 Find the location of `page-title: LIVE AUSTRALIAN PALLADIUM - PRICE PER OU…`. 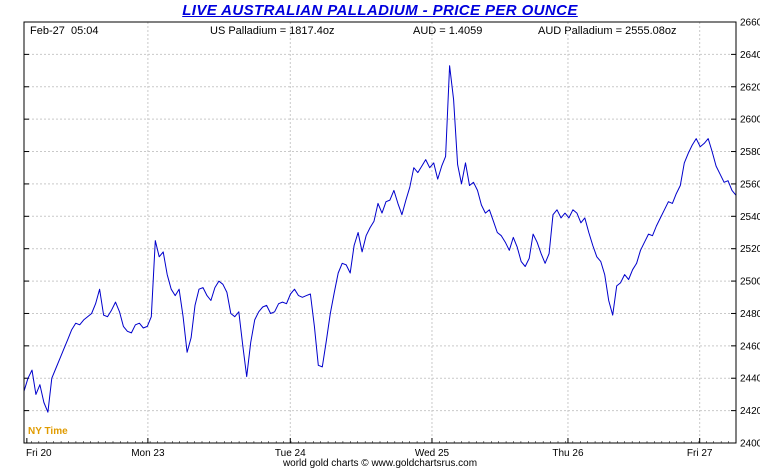

page-title: LIVE AUSTRALIAN PALLADIUM - PRICE PER OU… is located at coordinates (380, 10).